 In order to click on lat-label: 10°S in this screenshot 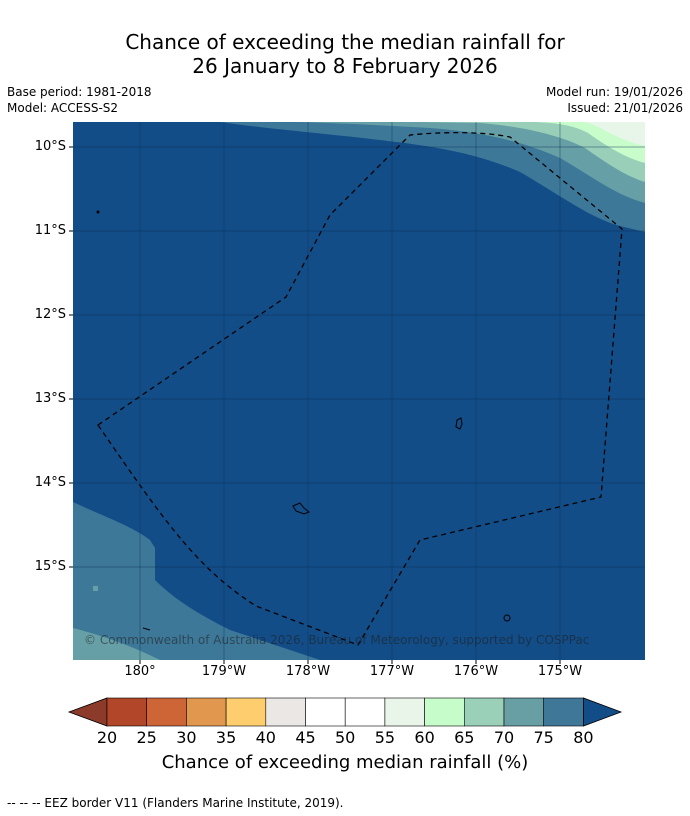, I will do `click(50, 146)`.